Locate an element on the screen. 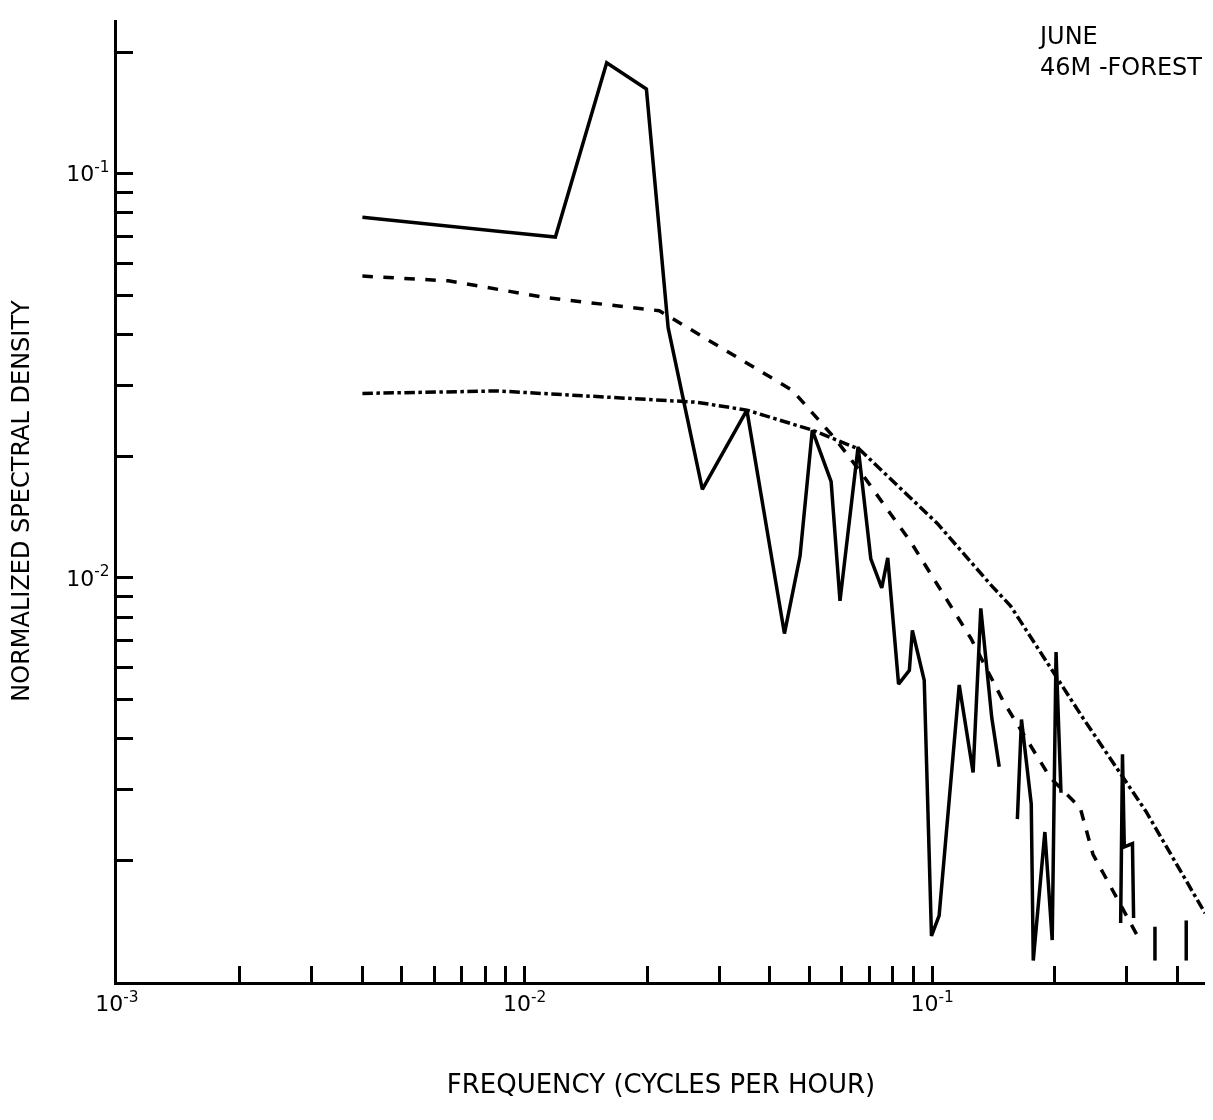  y-axis-title: NORMALIZED SPECTRAL DENSITY is located at coordinates (21, 500).